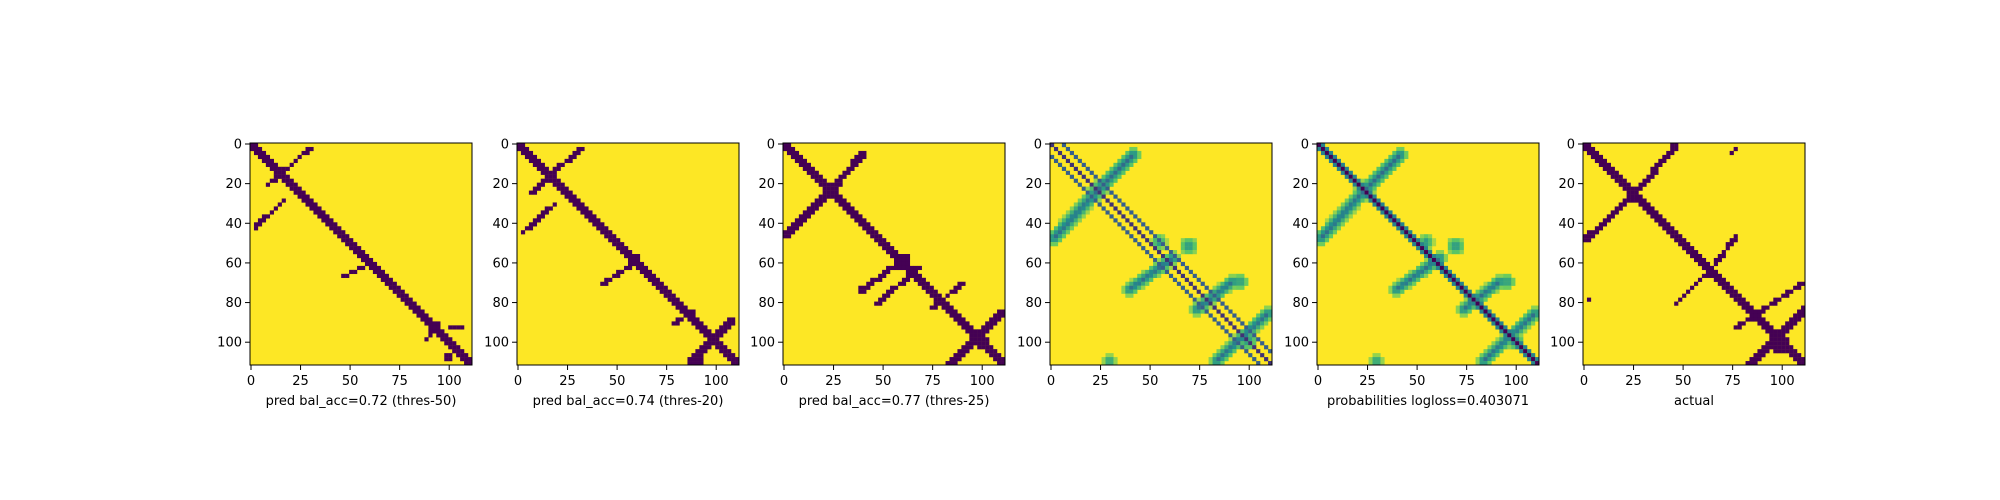 Image resolution: width=2000 pixels, height=500 pixels. Describe the element at coordinates (1466, 381) in the screenshot. I see `x-tick-label: 75` at that location.